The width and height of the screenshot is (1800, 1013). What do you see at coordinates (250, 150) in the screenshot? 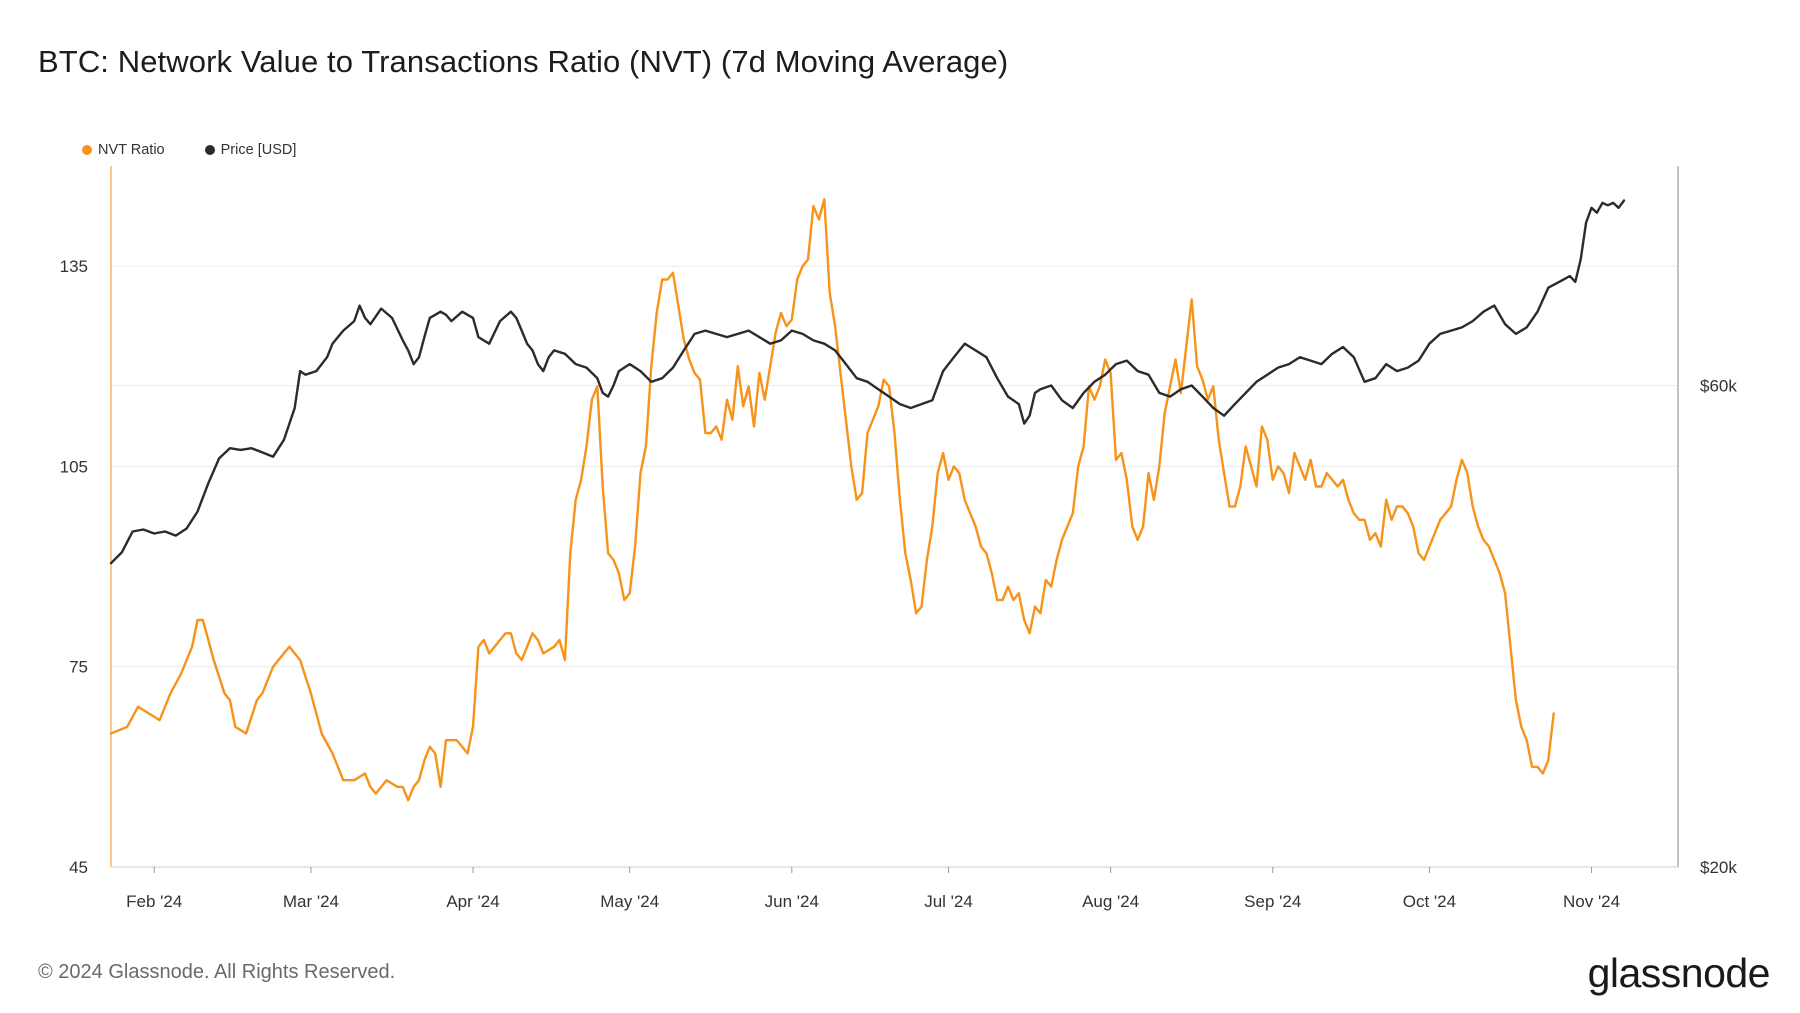
I see `legend-item-price: Price [USD]` at bounding box center [250, 150].